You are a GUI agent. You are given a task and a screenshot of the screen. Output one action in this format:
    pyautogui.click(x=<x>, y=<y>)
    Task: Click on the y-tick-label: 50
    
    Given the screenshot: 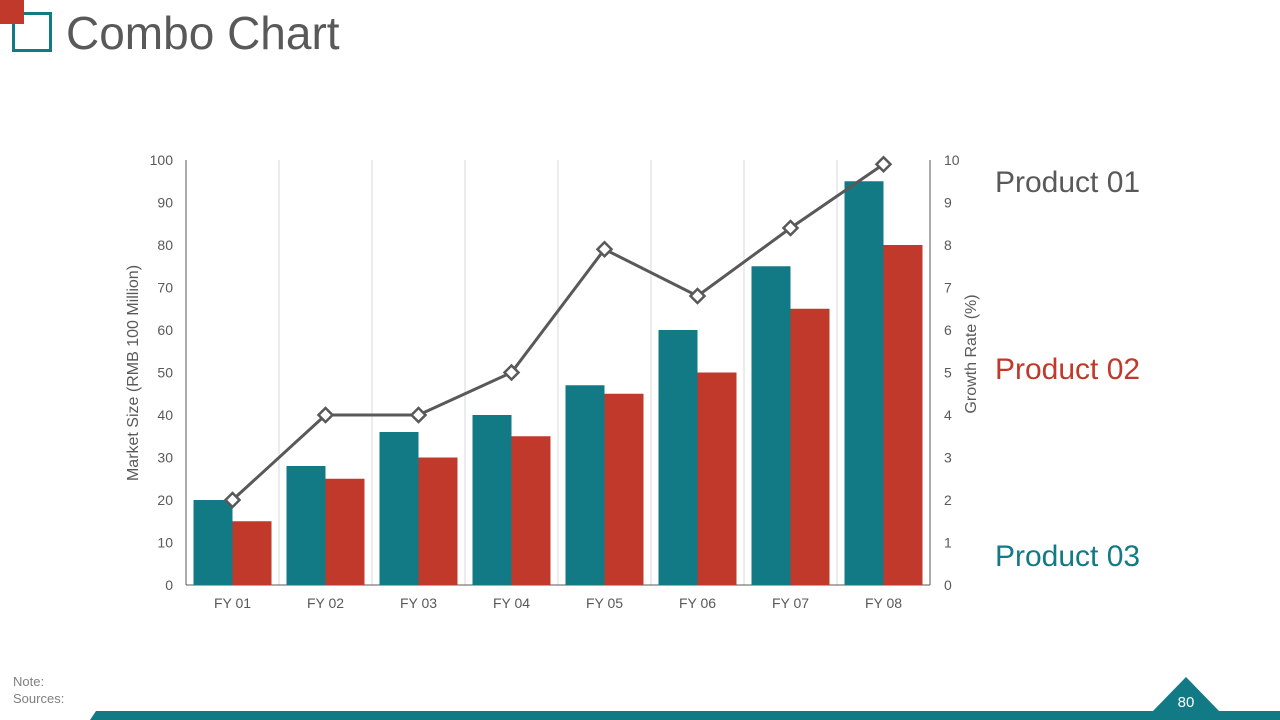 What is the action you would take?
    pyautogui.click(x=165, y=373)
    